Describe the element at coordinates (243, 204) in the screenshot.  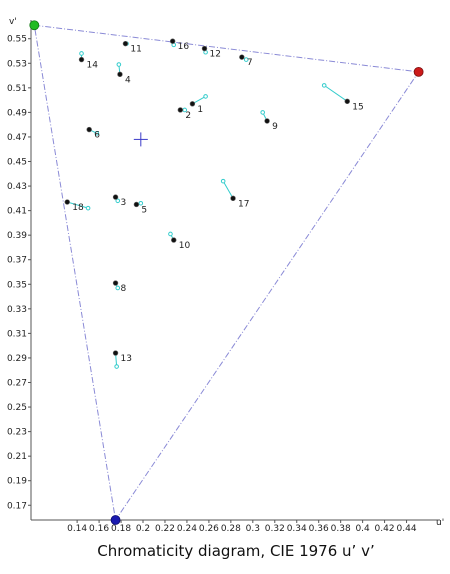
I see `sample-label: 17` at that location.